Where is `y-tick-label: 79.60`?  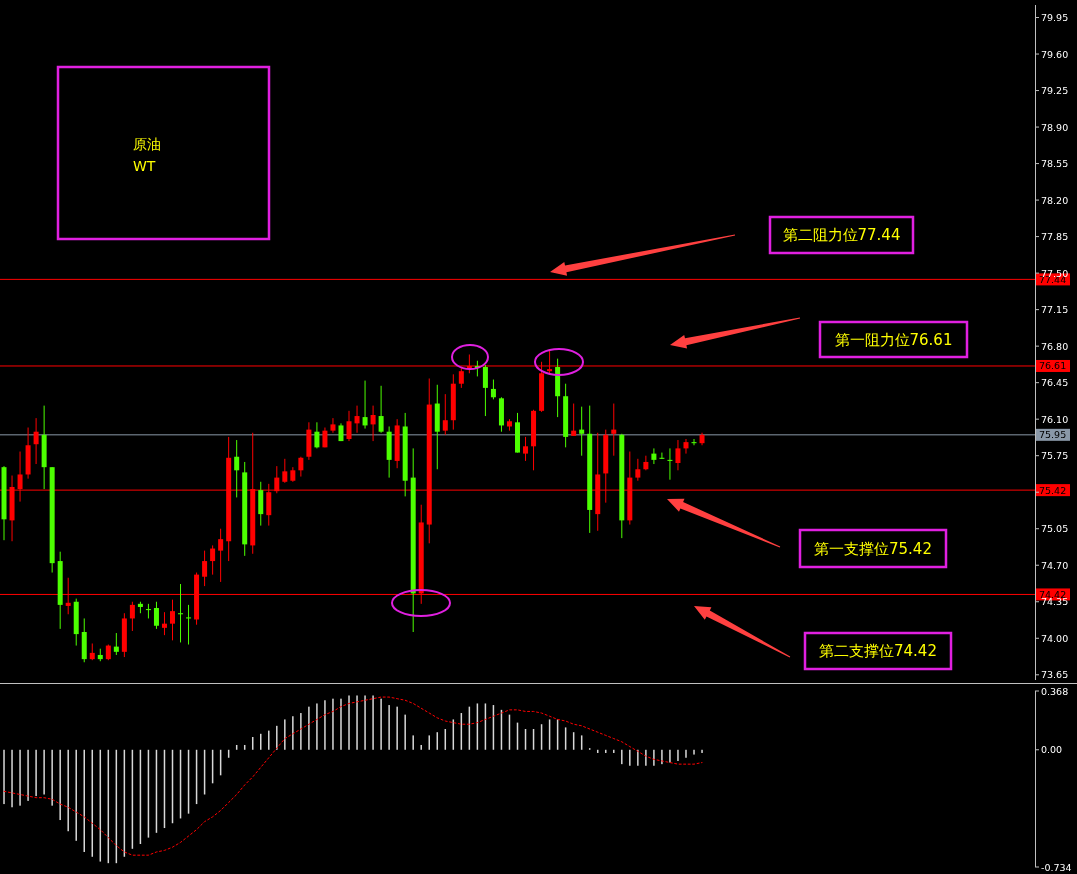 y-tick-label: 79.60 is located at coordinates (1055, 54).